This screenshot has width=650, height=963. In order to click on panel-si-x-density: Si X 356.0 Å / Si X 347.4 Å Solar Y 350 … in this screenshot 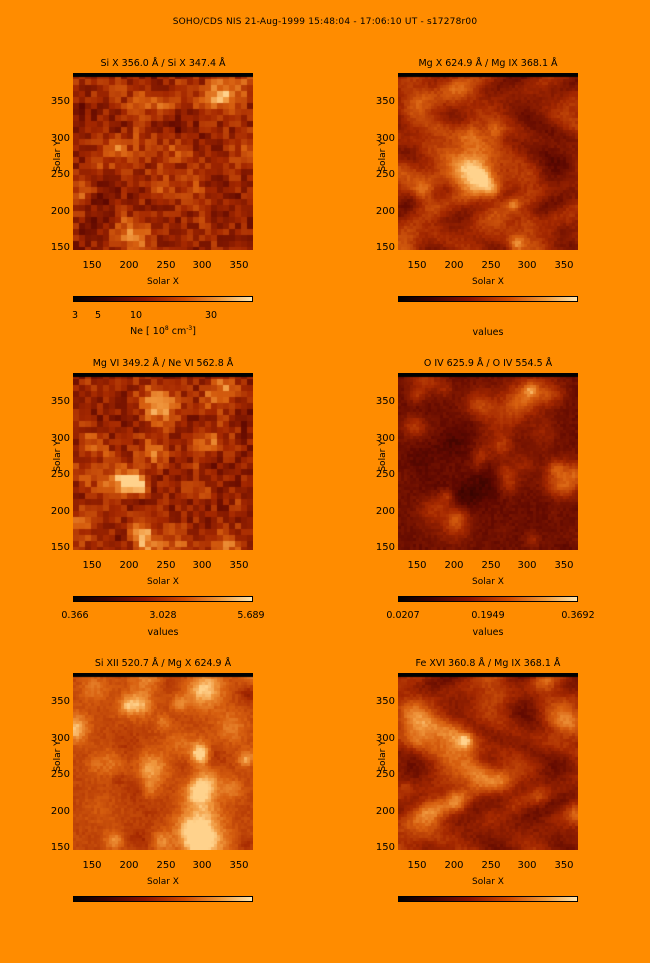, I will do `click(192, 210)`.